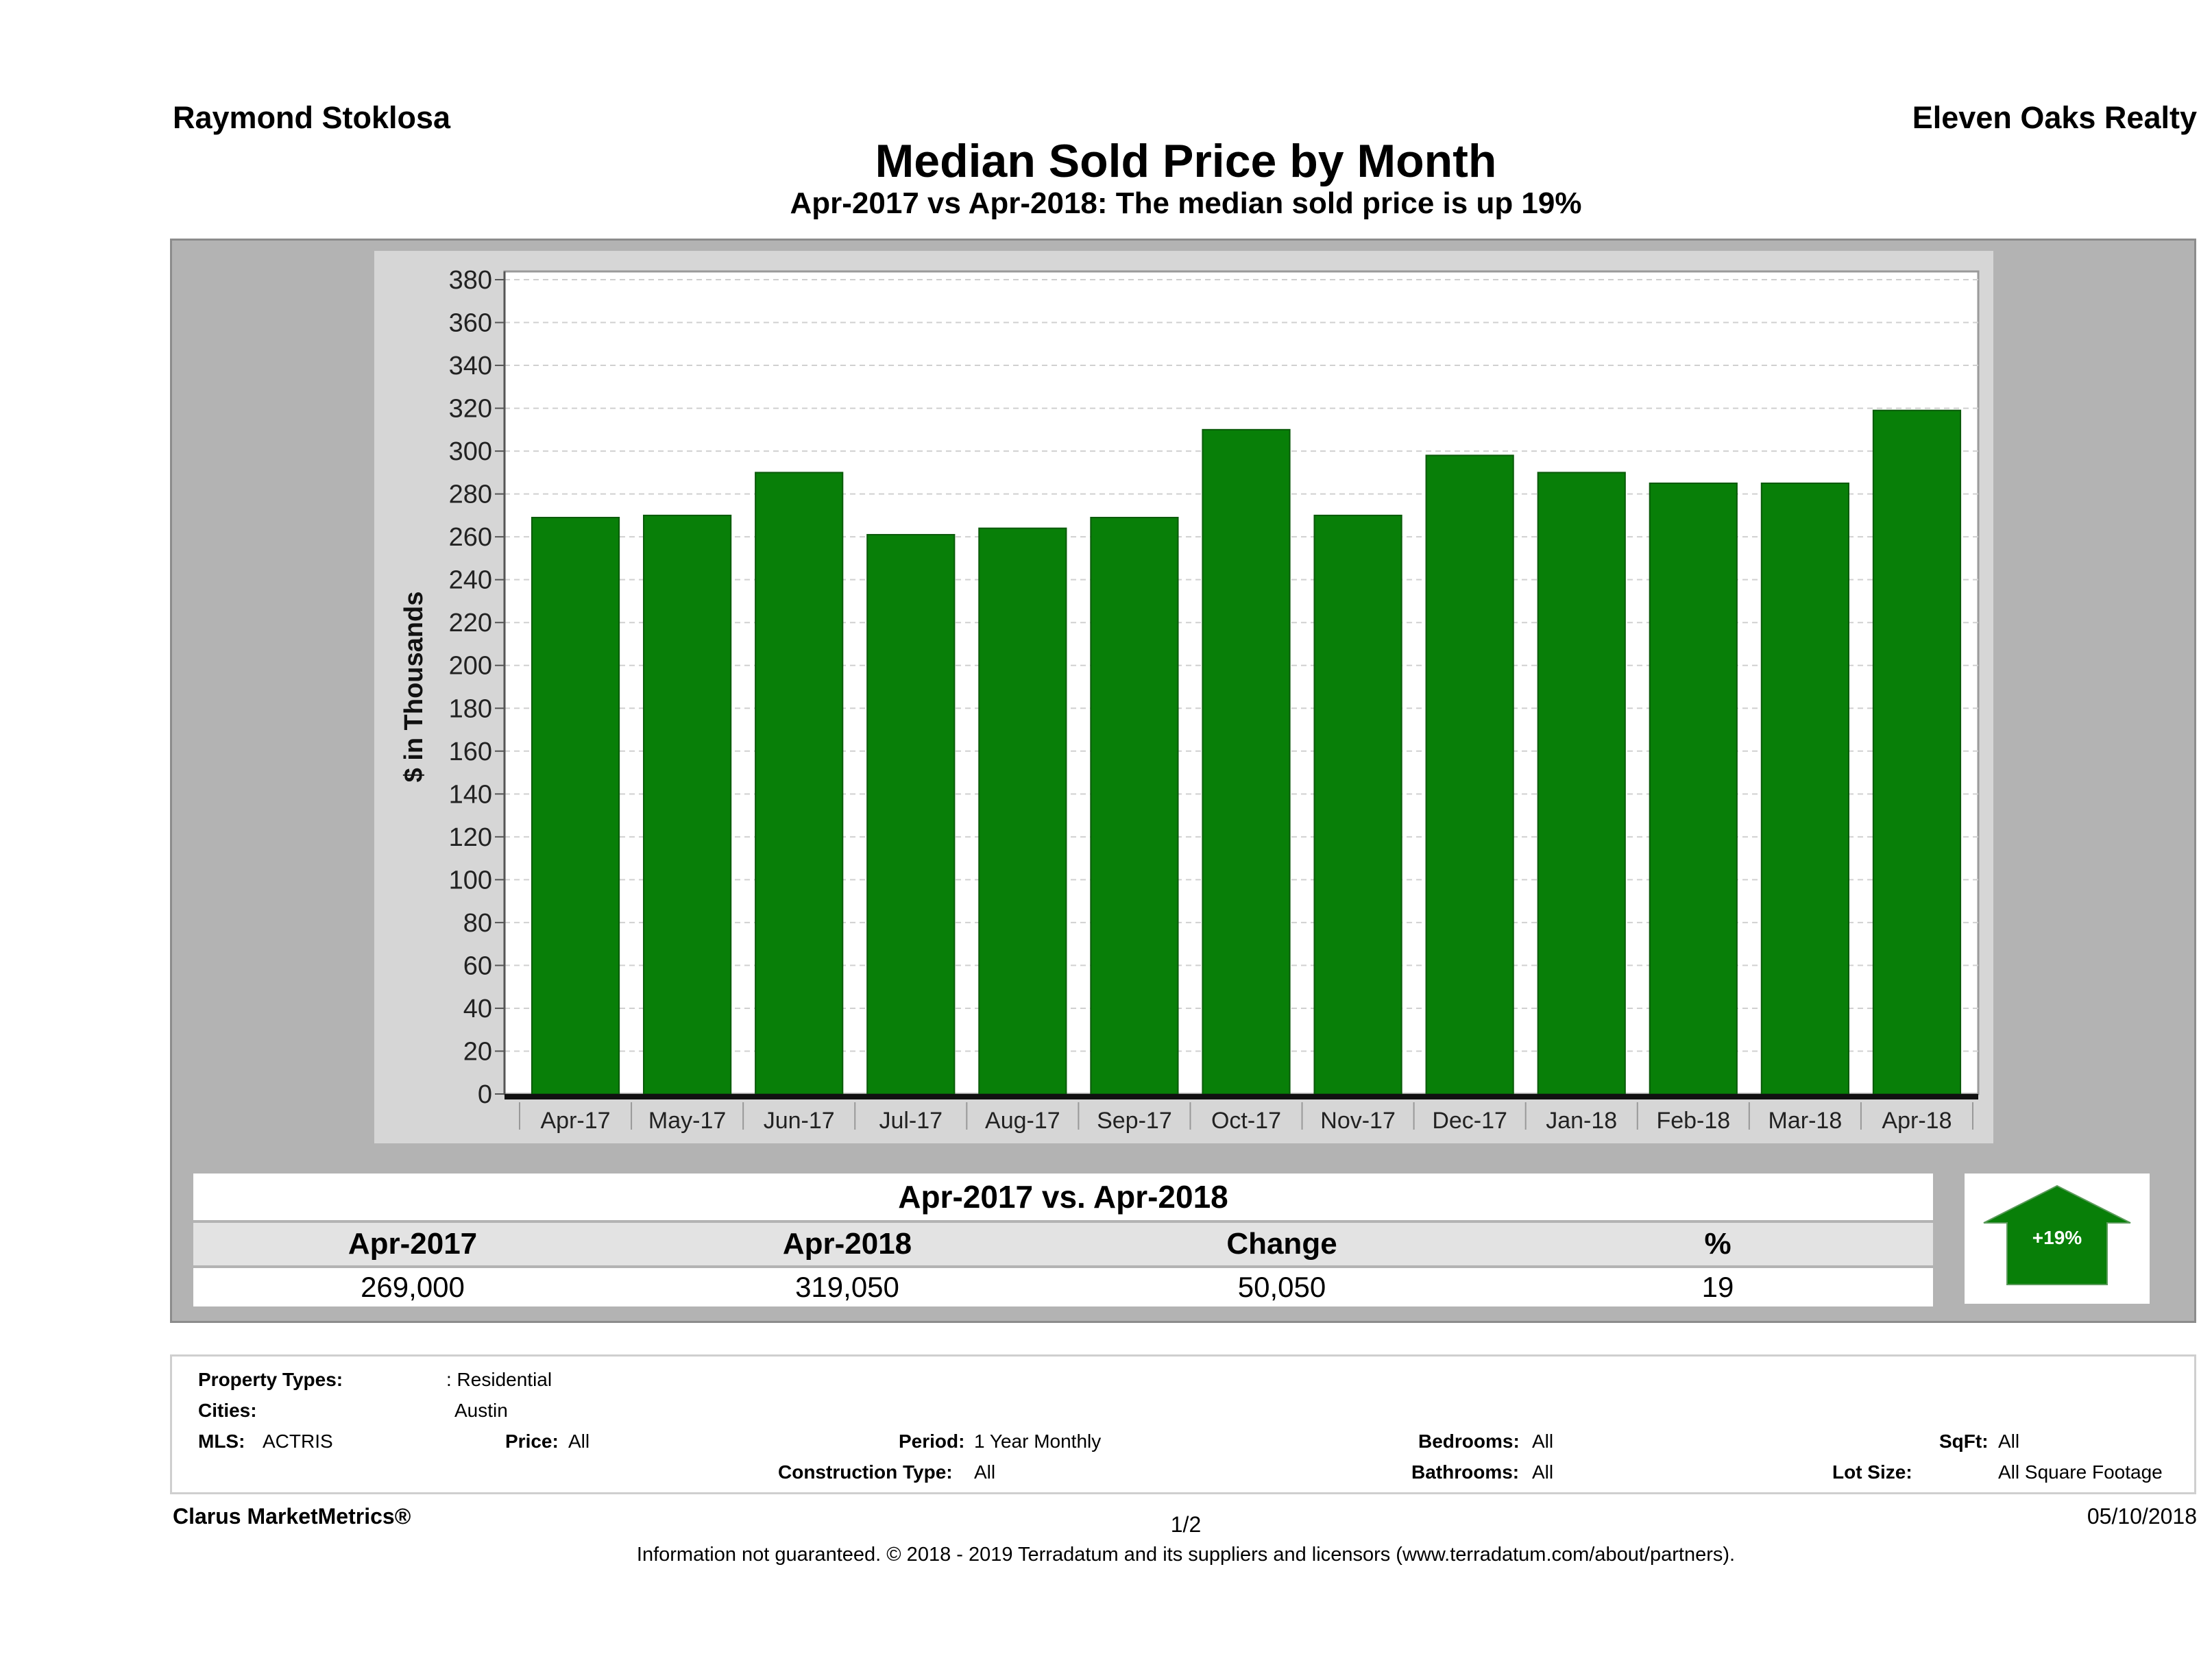  What do you see at coordinates (478, 965) in the screenshot?
I see `y-tick-label: 60` at bounding box center [478, 965].